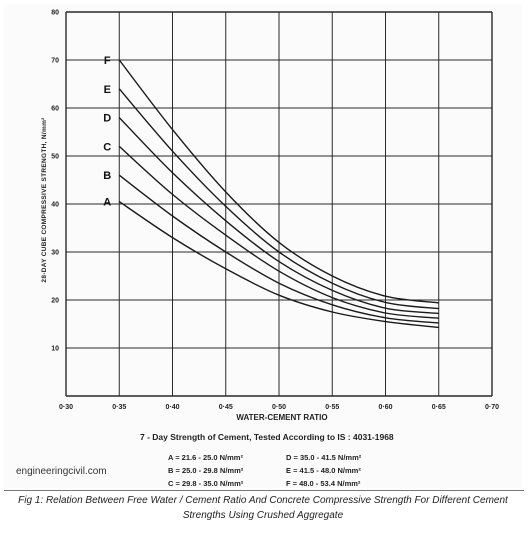 This screenshot has height=533, width=528. Describe the element at coordinates (55, 157) in the screenshot. I see `y-tick-label: 50` at that location.